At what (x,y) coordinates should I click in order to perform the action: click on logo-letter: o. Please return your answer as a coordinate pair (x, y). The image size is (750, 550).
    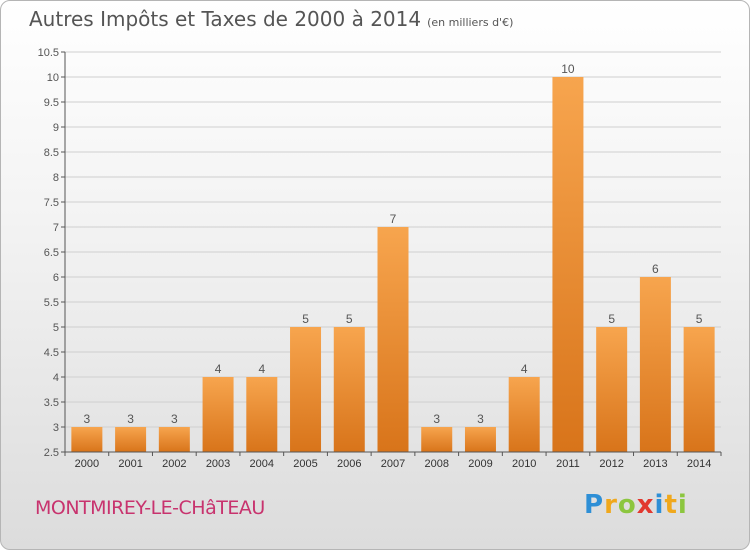
    Looking at the image, I should click on (627, 505).